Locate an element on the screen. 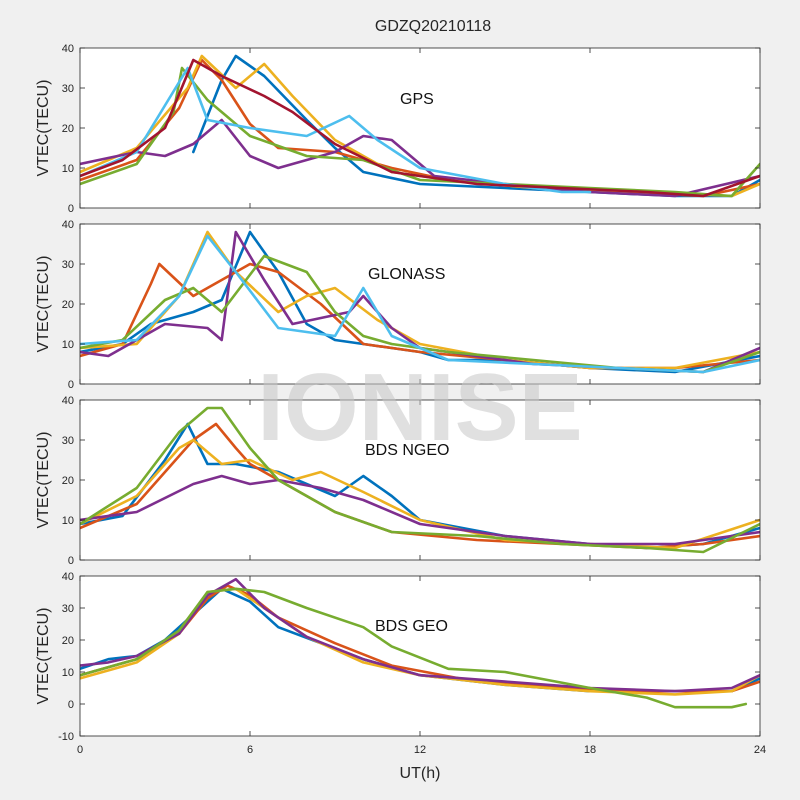  y-tick-label: -10 is located at coordinates (66, 737).